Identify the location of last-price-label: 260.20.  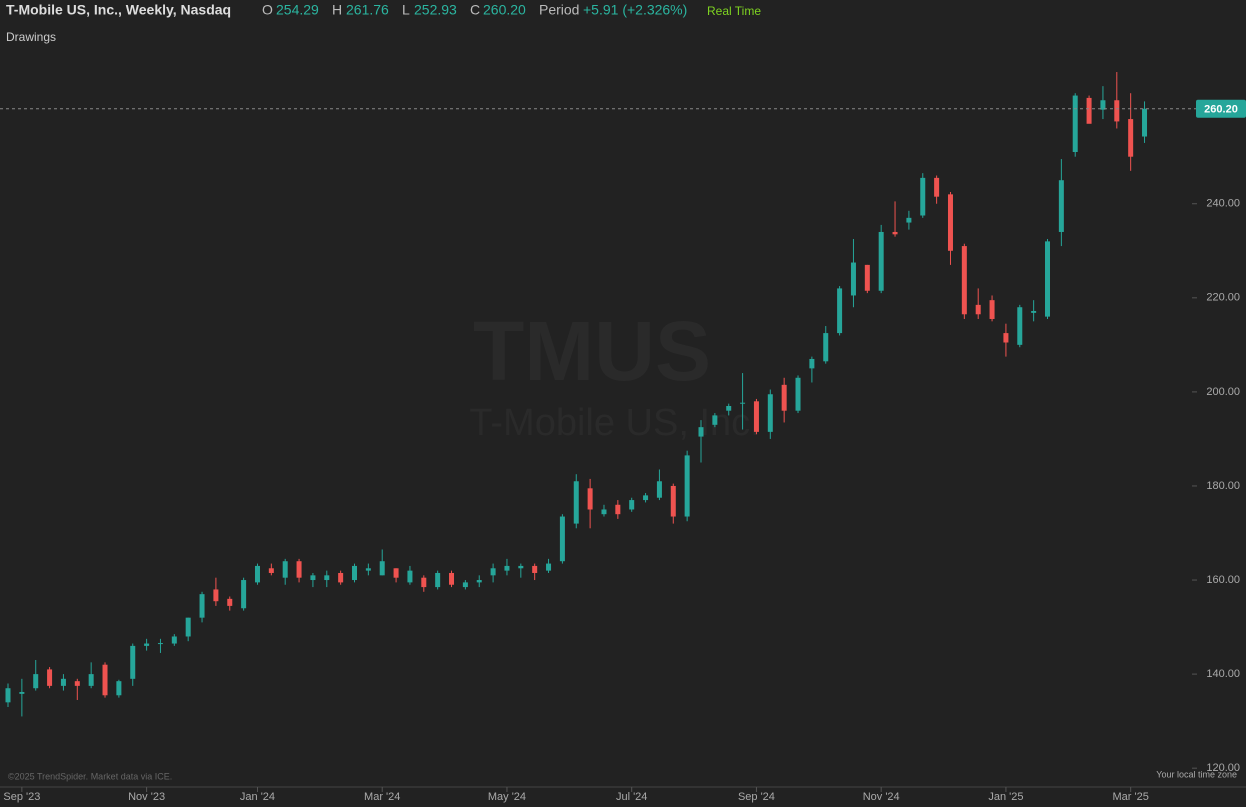
(1221, 110).